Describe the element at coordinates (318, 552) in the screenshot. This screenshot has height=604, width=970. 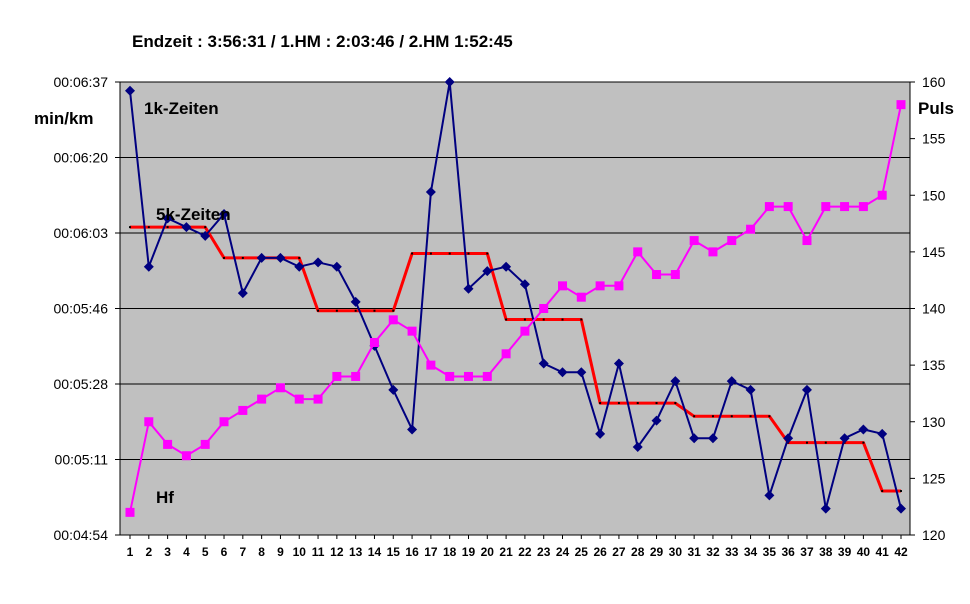
I see `x-tick-label: 11` at that location.